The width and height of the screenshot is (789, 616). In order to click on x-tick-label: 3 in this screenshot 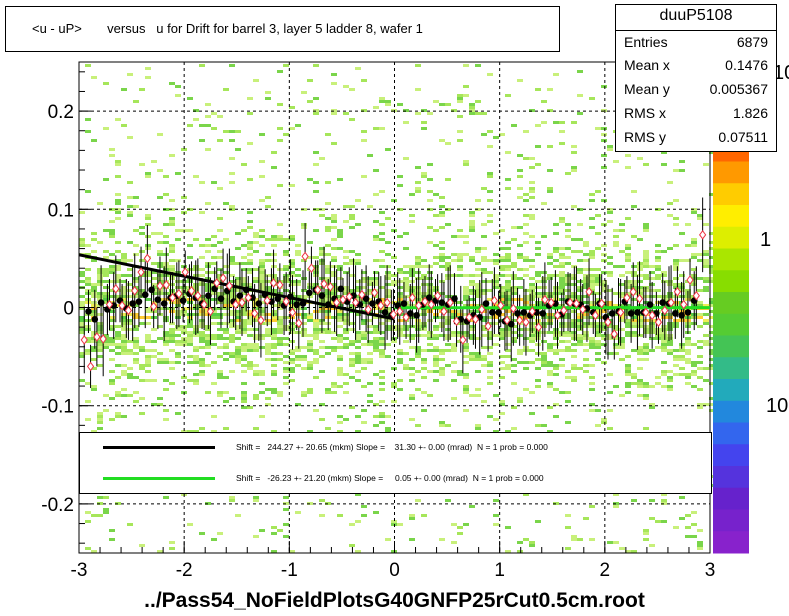, I will do `click(710, 570)`.